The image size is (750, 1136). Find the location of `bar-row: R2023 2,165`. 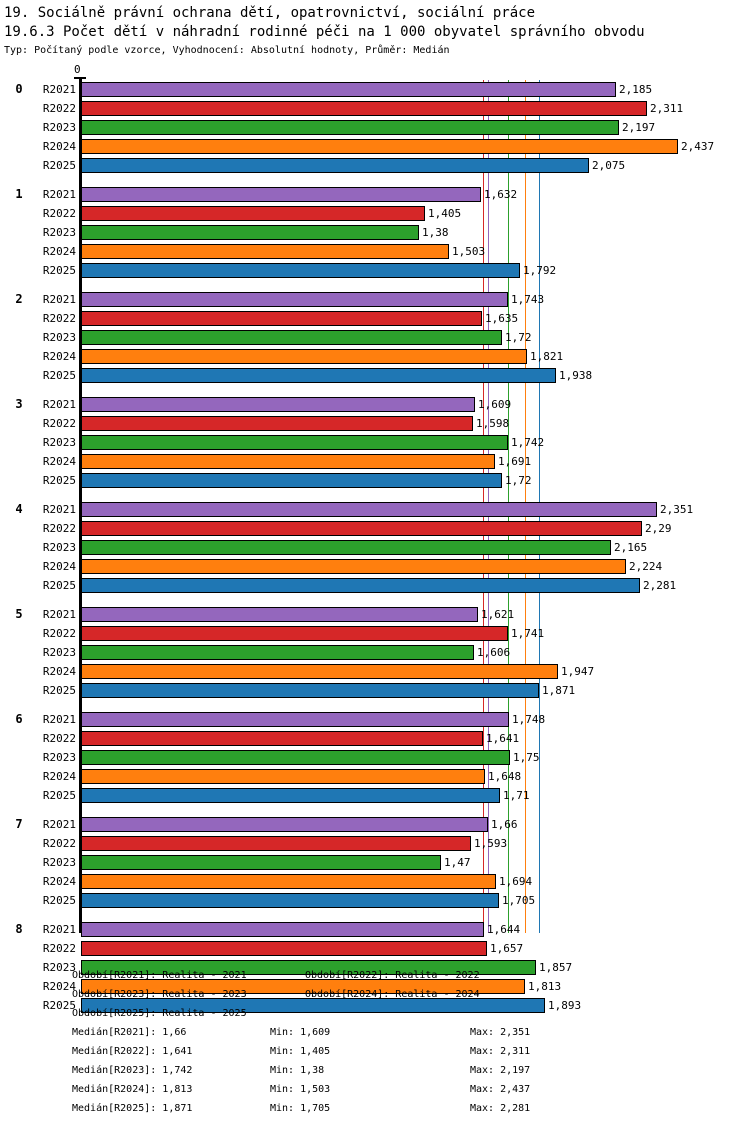

bar-row: R2023 2,165 is located at coordinates (375, 547).